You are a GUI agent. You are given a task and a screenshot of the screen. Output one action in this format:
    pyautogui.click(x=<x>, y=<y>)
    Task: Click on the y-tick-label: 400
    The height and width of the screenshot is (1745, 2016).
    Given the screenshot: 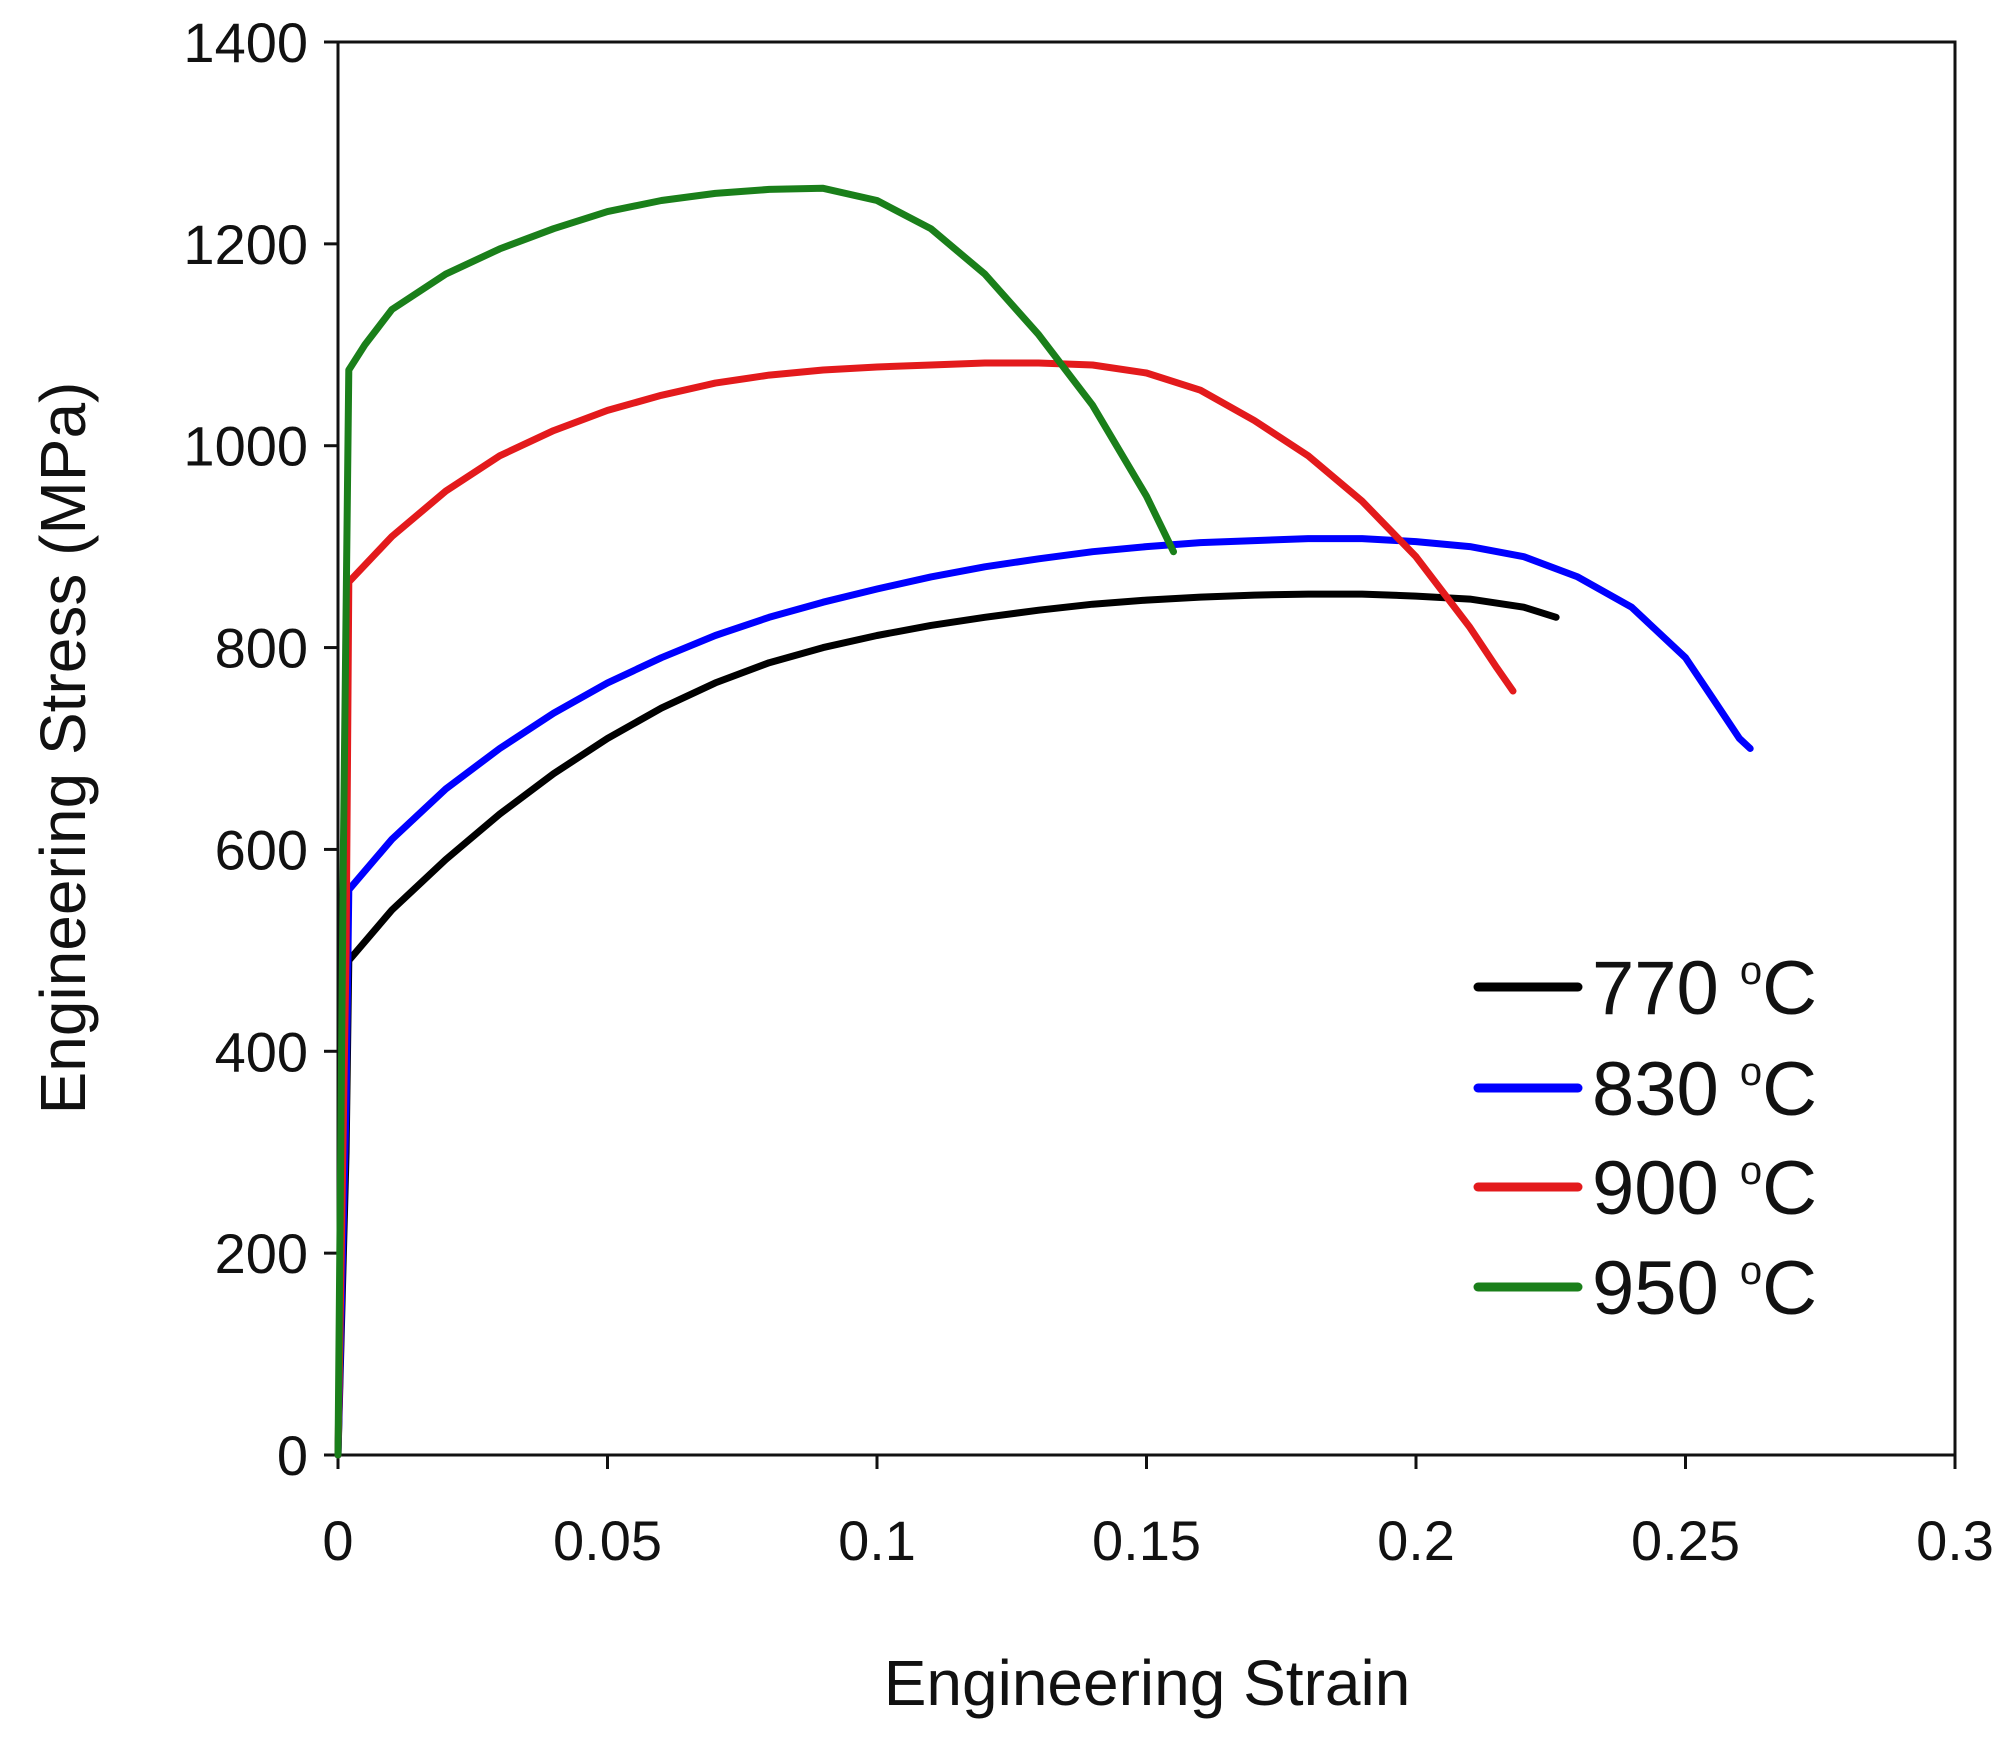 What is the action you would take?
    pyautogui.click(x=261, y=1051)
    